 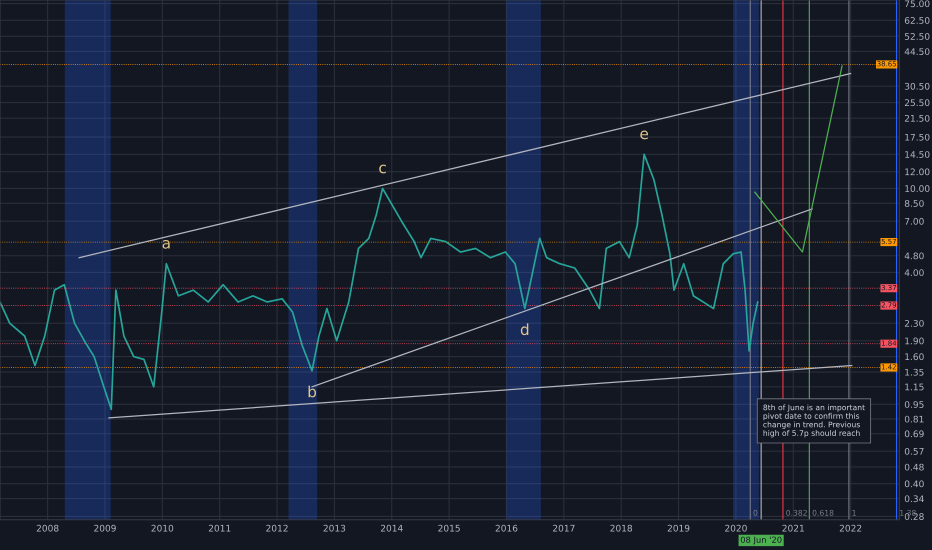 What do you see at coordinates (914, 404) in the screenshot?
I see `y-tick-label: 0.95` at bounding box center [914, 404].